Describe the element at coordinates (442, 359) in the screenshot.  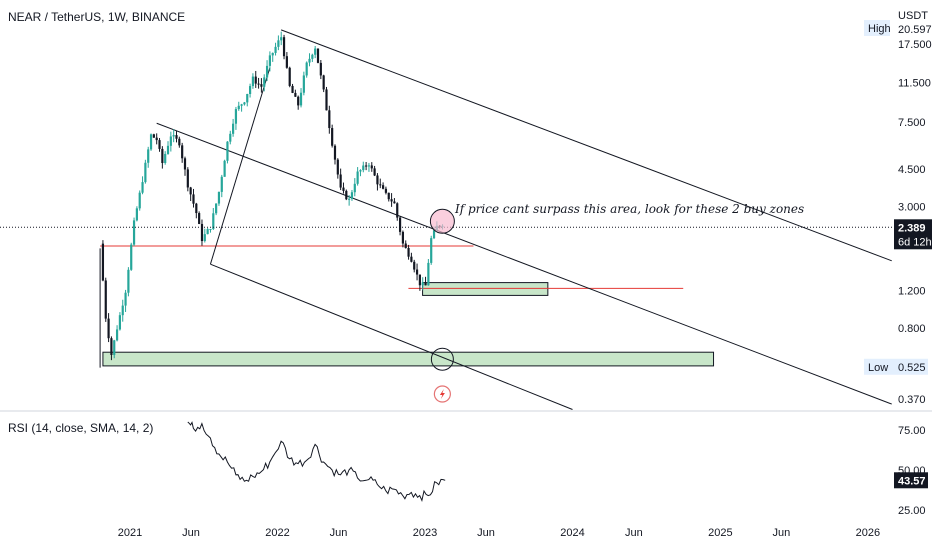
I see `intersection-circle` at that location.